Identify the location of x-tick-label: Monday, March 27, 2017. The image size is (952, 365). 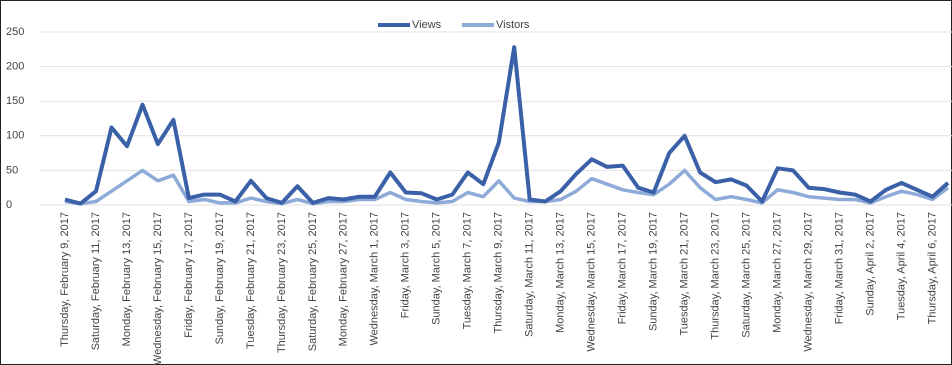
(778, 272).